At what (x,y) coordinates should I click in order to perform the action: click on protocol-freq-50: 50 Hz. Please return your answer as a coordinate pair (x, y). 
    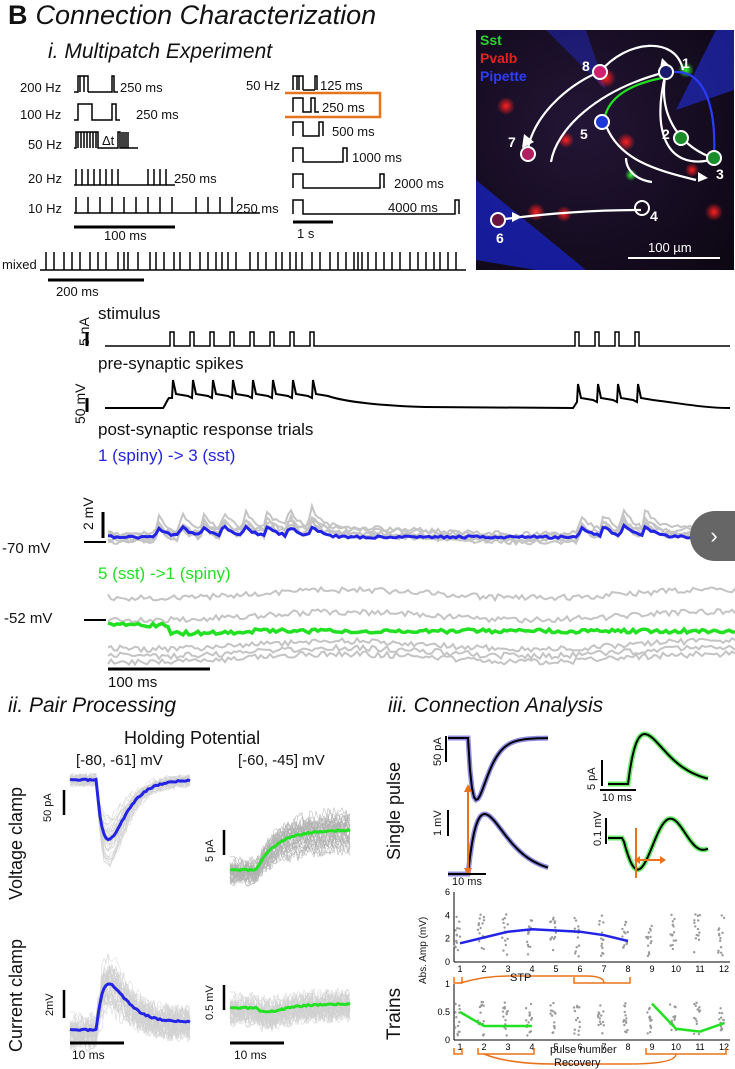
    Looking at the image, I should click on (45, 144).